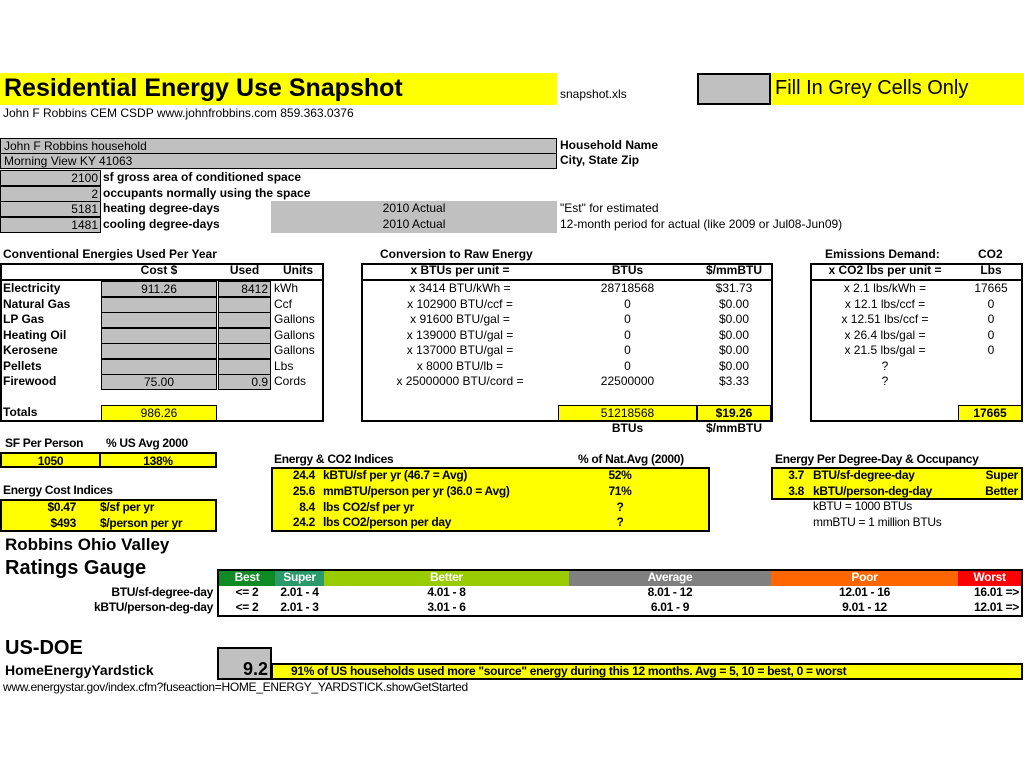 The height and width of the screenshot is (768, 1024). Describe the element at coordinates (991, 382) in the screenshot. I see `co2-lbs` at that location.